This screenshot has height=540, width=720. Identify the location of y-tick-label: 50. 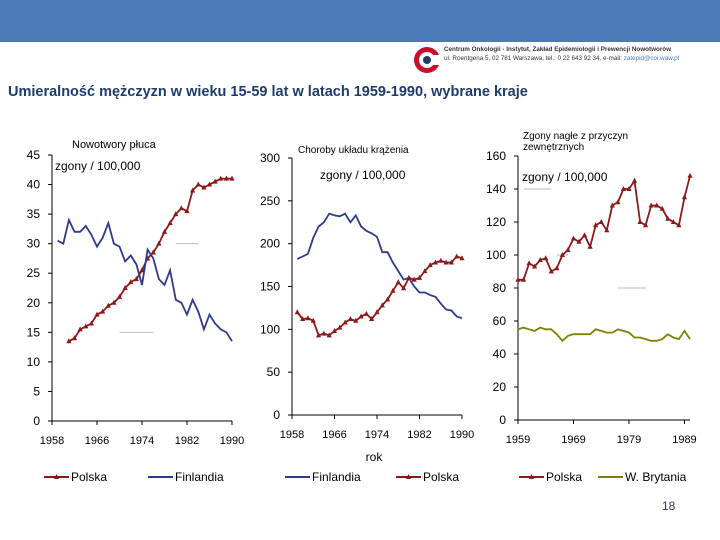
(274, 372).